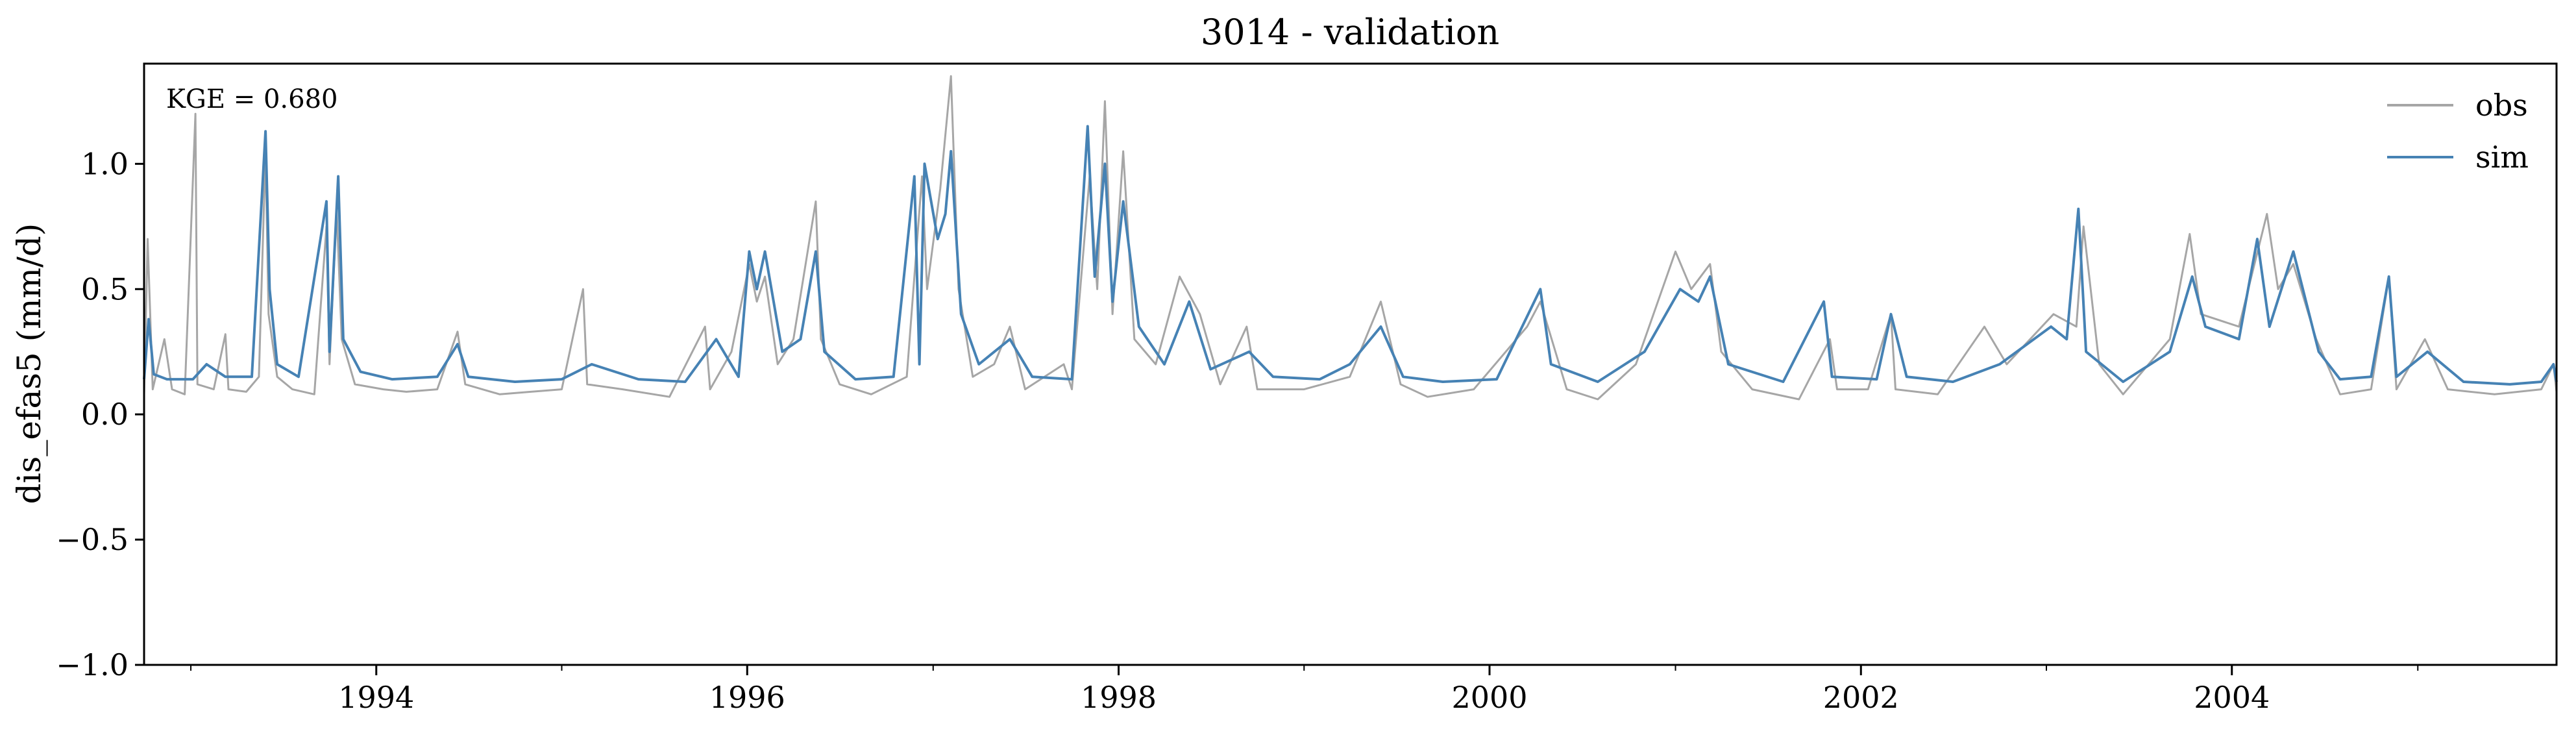 Image resolution: width=2576 pixels, height=735 pixels. Describe the element at coordinates (1350, 32) in the screenshot. I see `chart-title: 3014 - validation` at that location.